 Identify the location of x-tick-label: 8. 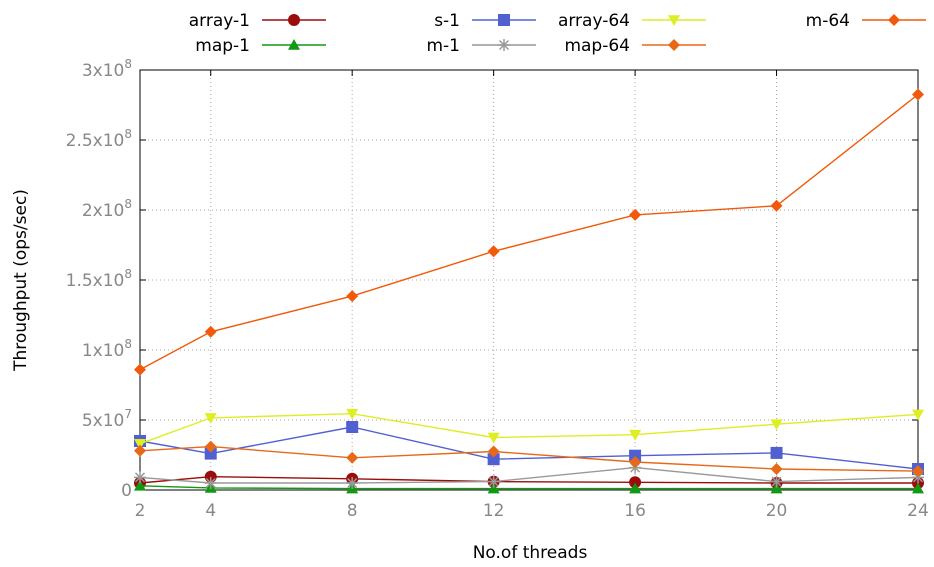
(352, 511).